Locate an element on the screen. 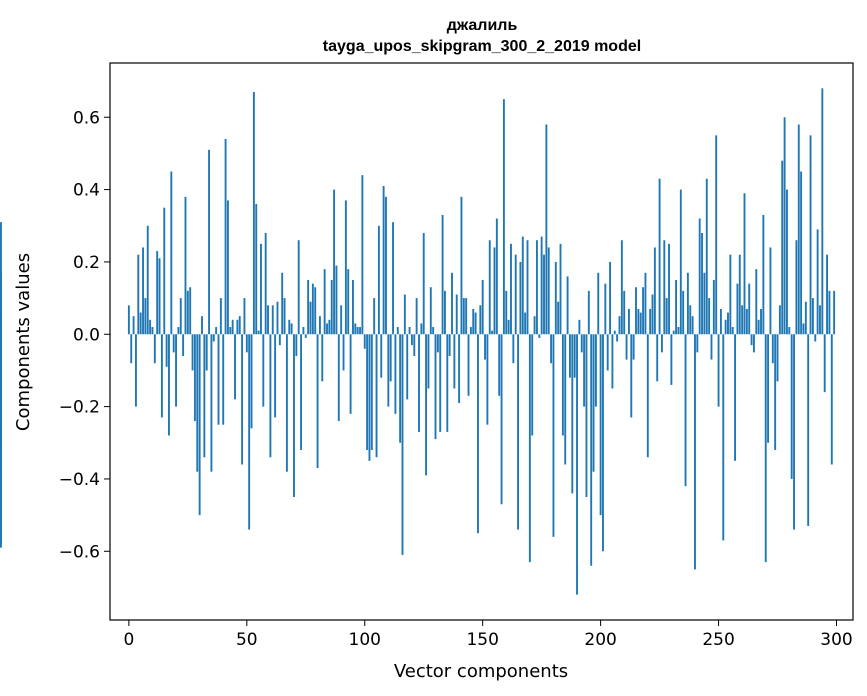 The width and height of the screenshot is (867, 696). chart-title: джалиль is located at coordinates (482, 25).